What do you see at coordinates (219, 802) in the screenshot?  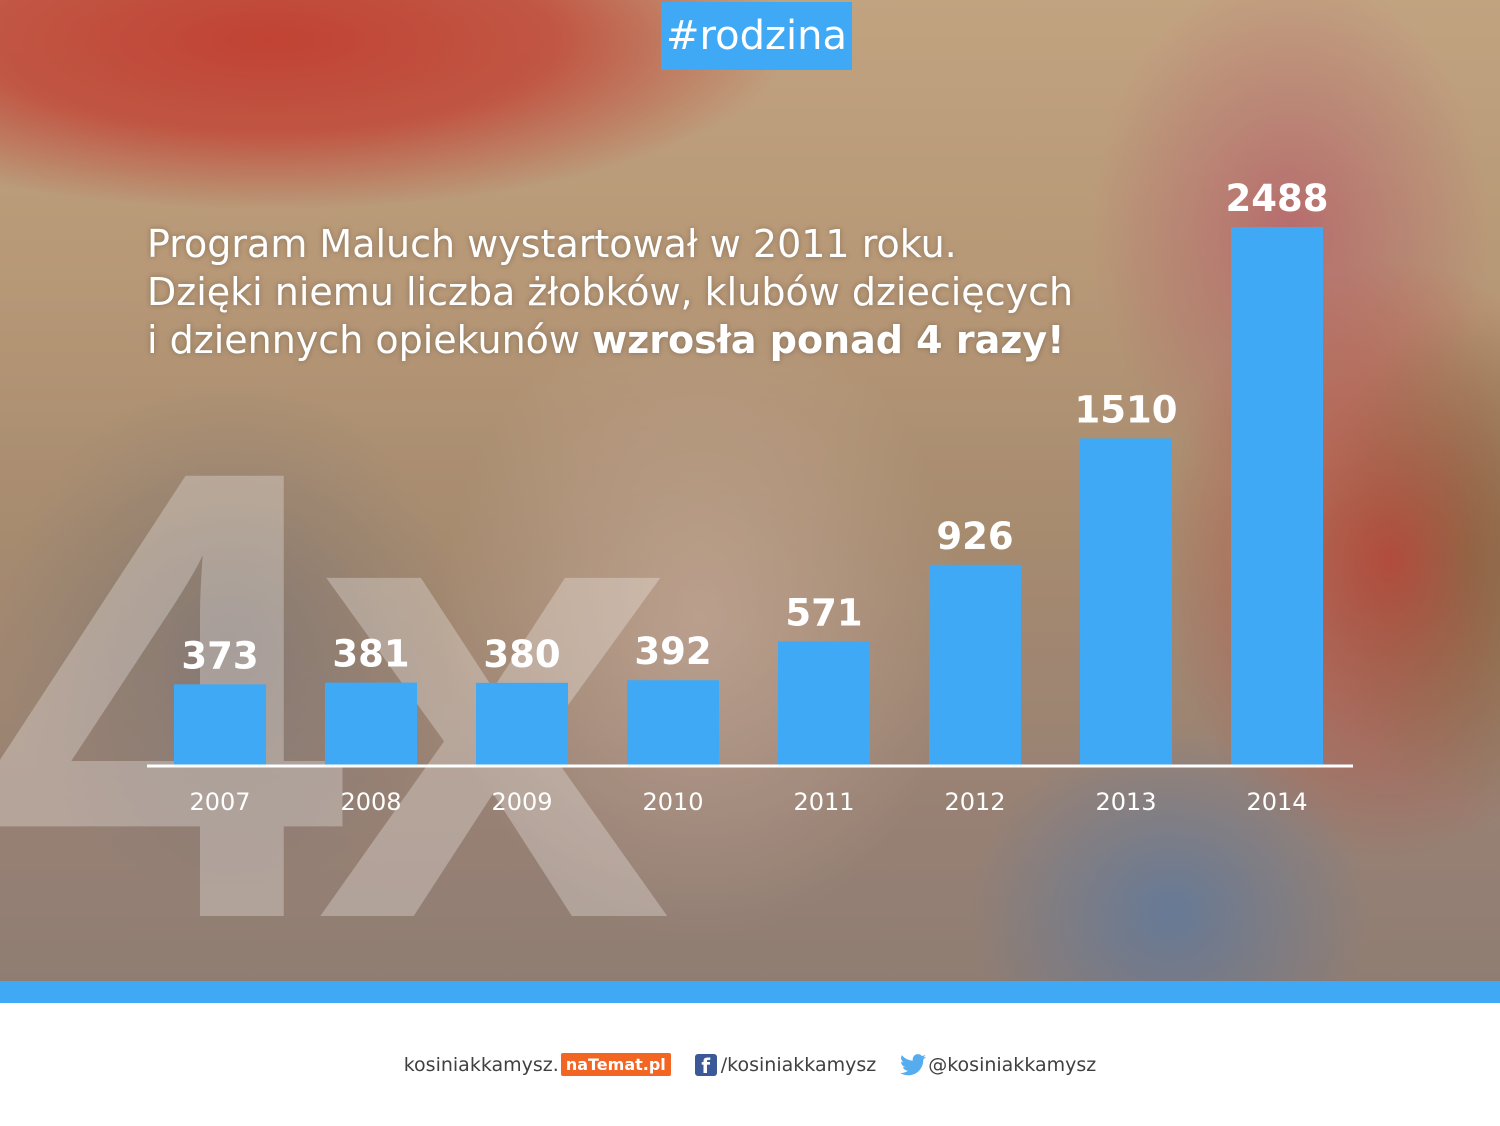 I see `tick-label-2007: 2007` at bounding box center [219, 802].